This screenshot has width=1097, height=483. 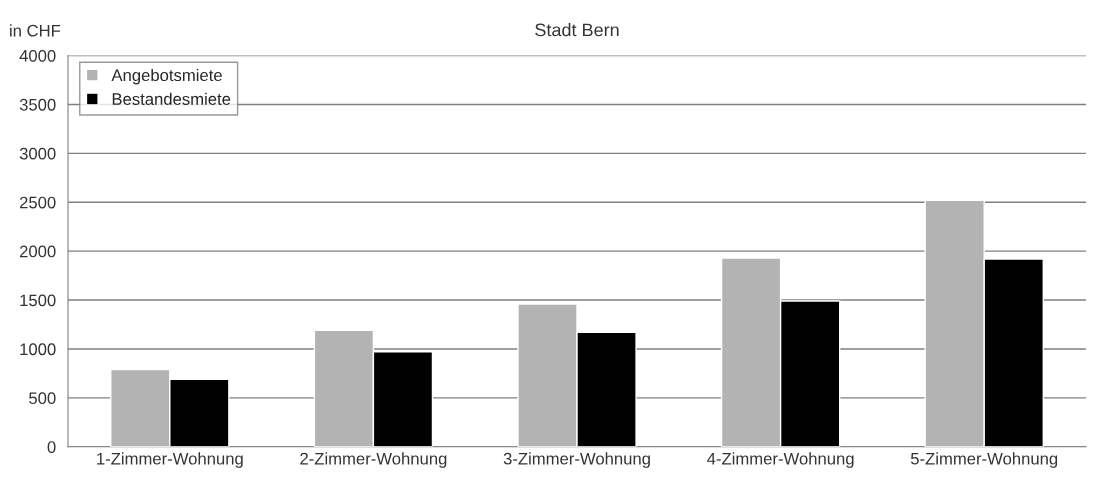 I want to click on y-tick-label: 3500, so click(x=37, y=104).